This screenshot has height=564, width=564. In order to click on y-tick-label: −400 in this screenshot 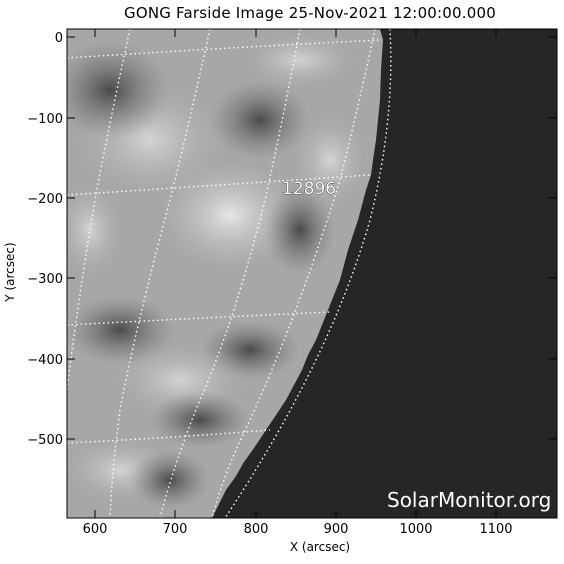, I will do `click(45, 360)`.